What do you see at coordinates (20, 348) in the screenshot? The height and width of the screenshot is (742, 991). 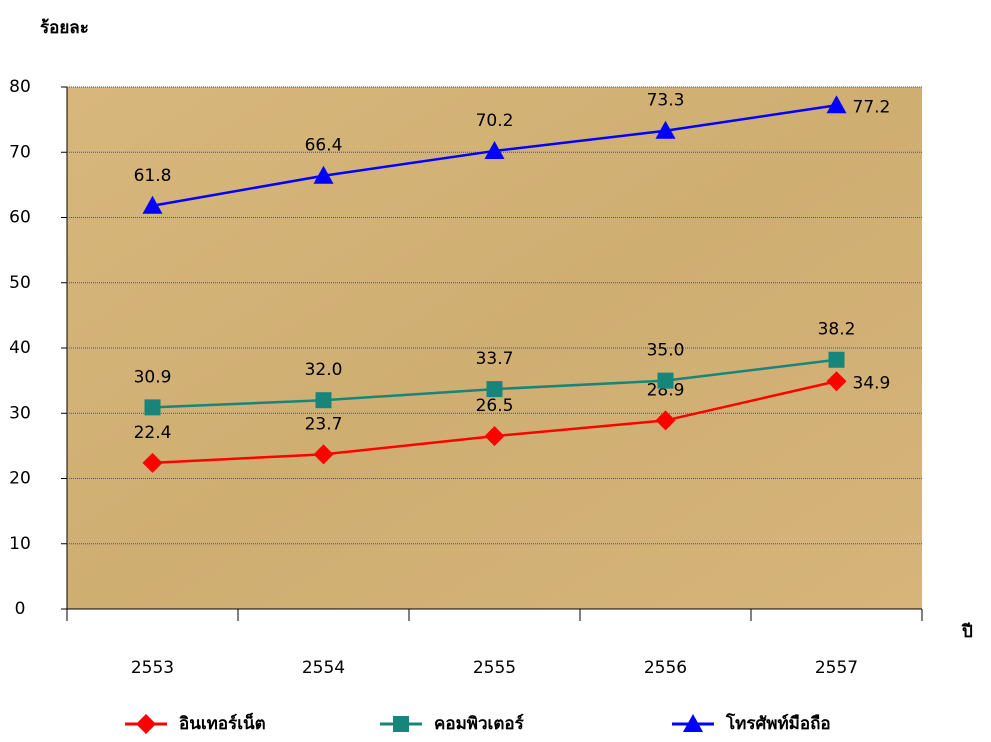 I see `y-tick-label: 40` at bounding box center [20, 348].